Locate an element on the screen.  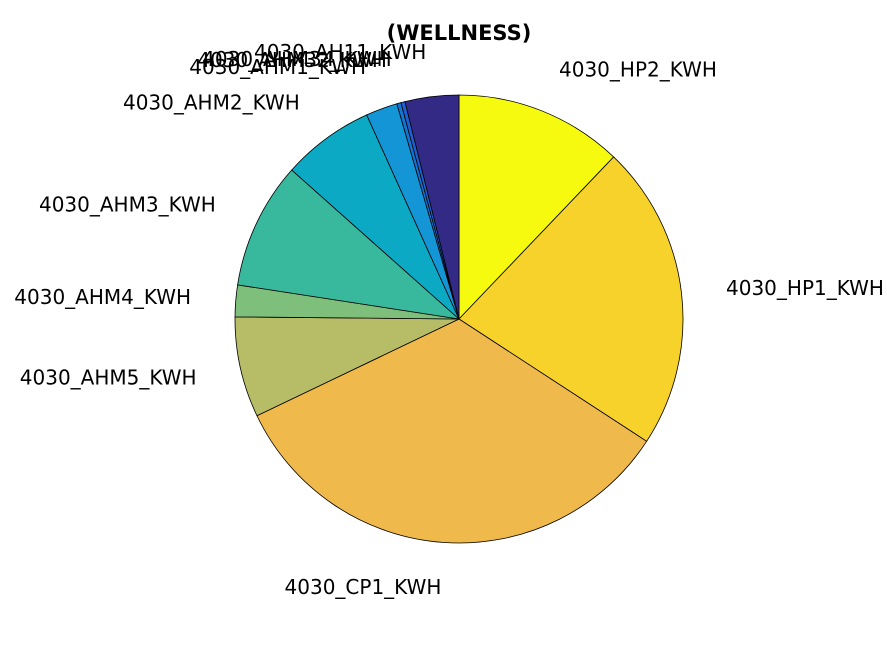
pie-label-4030-ahm34-kwh: 4030_AHM34_KWH is located at coordinates (297, 59).